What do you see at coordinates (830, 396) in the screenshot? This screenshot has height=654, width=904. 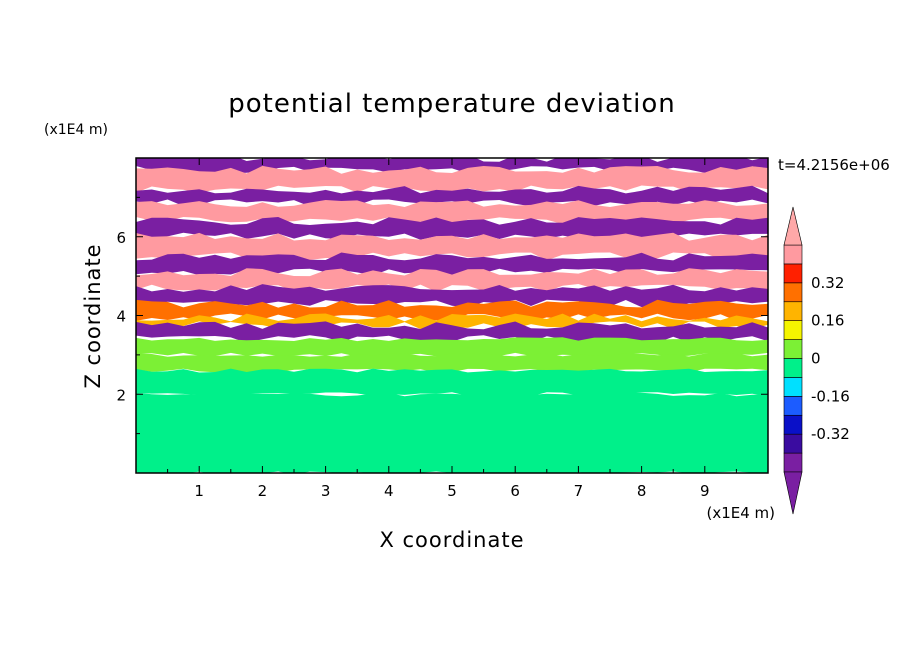 I see `colorbar-label: -0.16` at bounding box center [830, 396].